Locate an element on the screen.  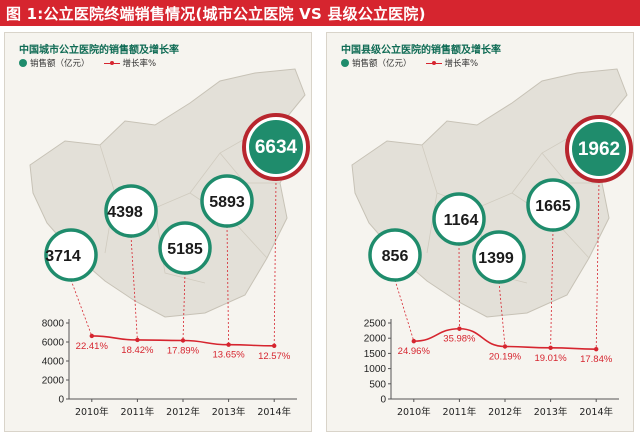
chart-title: 中国城市公立医院的销售额及增长率 is located at coordinates (99, 50).